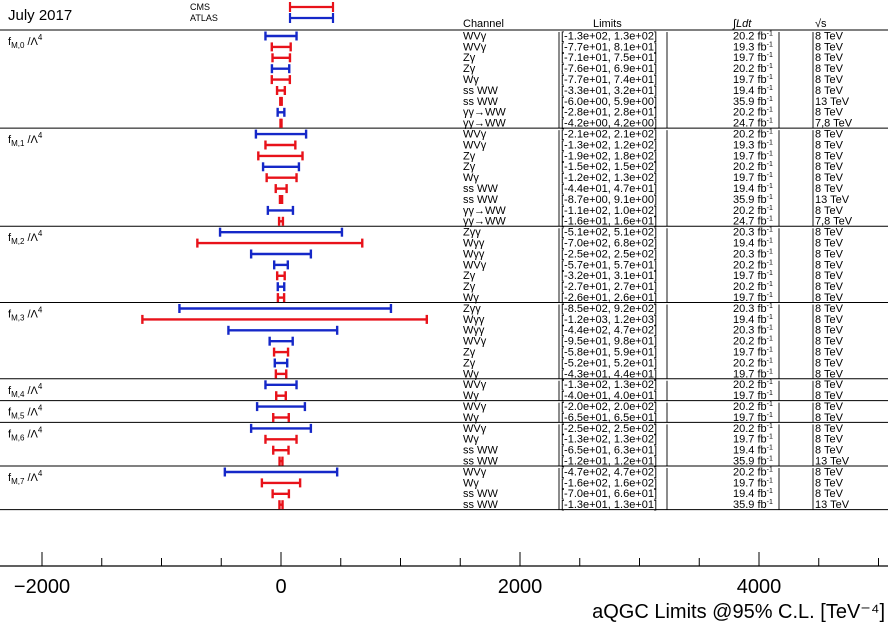  What do you see at coordinates (609, 320) in the screenshot?
I see `limits-cell: [-1.2e+03, 1.2e+03]` at bounding box center [609, 320].